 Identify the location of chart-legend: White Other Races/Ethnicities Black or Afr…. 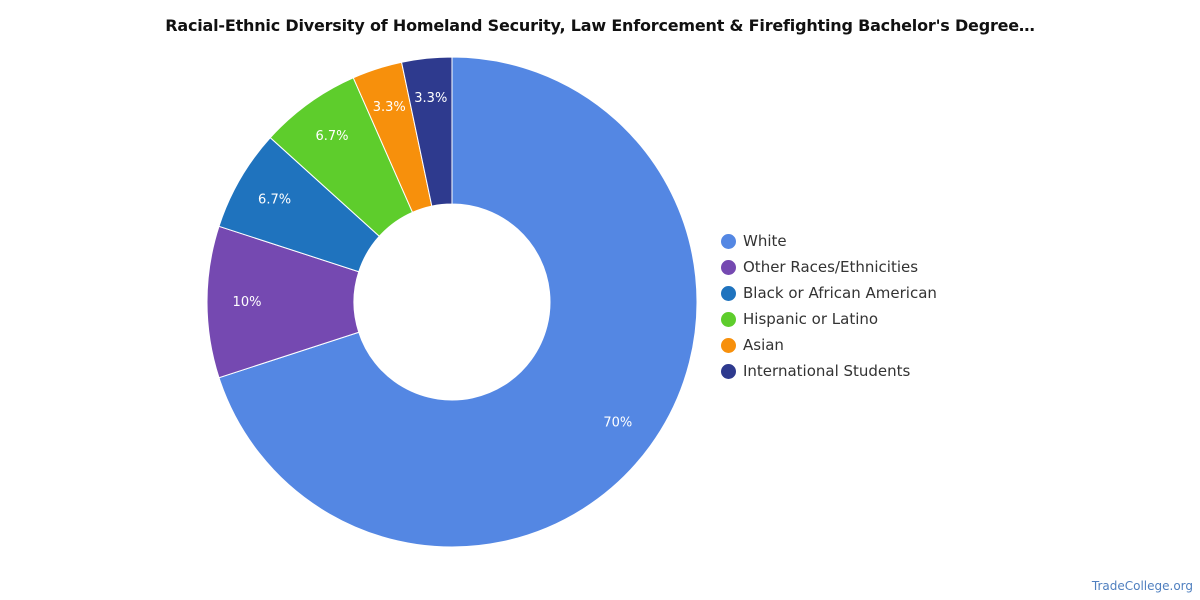
(829, 306).